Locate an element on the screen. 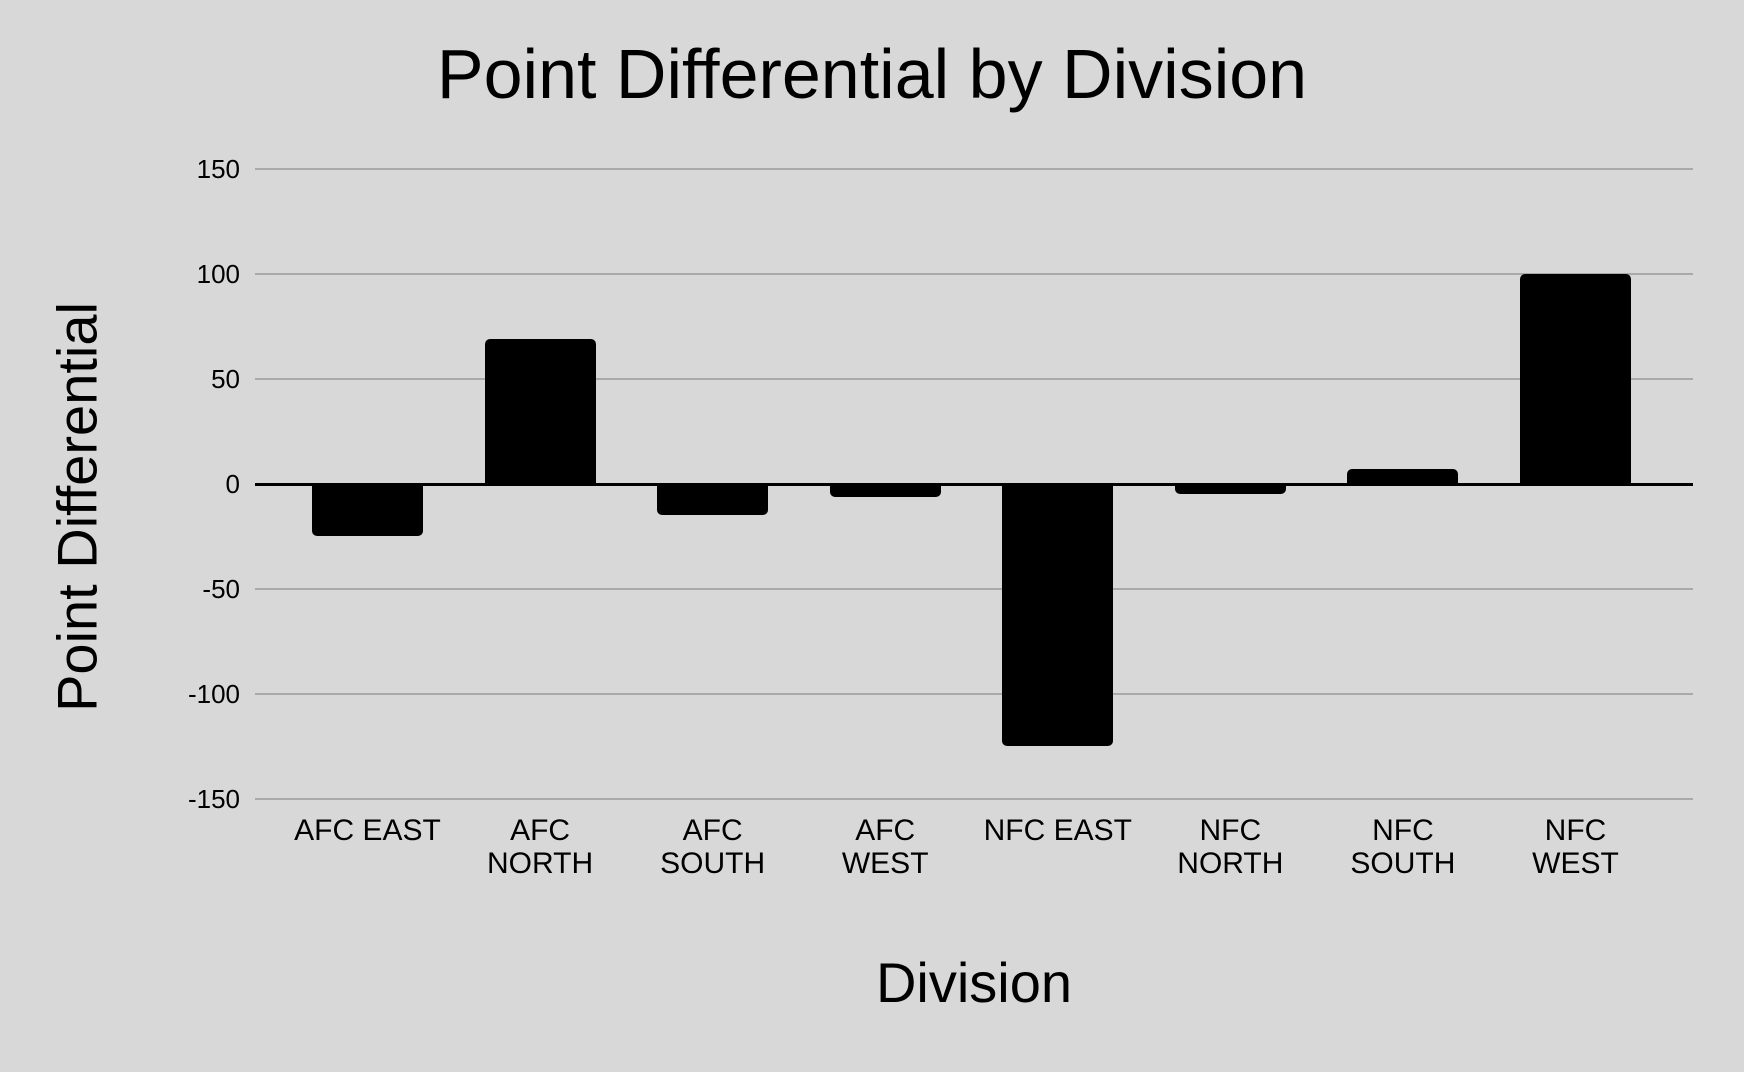 This screenshot has width=1744, height=1072. bar-nfc-south is located at coordinates (1403, 476).